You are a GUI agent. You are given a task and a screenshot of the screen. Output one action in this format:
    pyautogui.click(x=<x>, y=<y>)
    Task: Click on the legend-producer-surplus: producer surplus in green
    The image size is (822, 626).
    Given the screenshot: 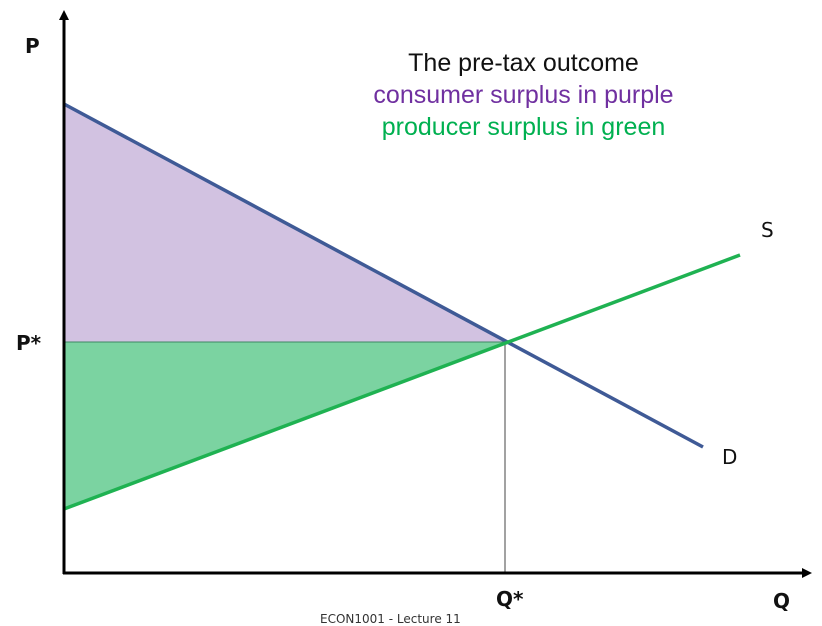 What is the action you would take?
    pyautogui.click(x=523, y=127)
    